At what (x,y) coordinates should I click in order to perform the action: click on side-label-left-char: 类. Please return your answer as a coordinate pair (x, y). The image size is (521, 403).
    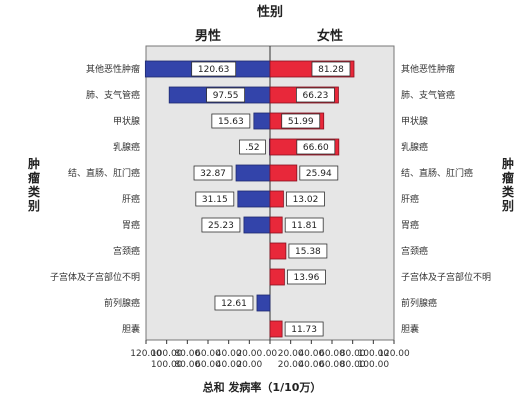
    Looking at the image, I should click on (34, 191).